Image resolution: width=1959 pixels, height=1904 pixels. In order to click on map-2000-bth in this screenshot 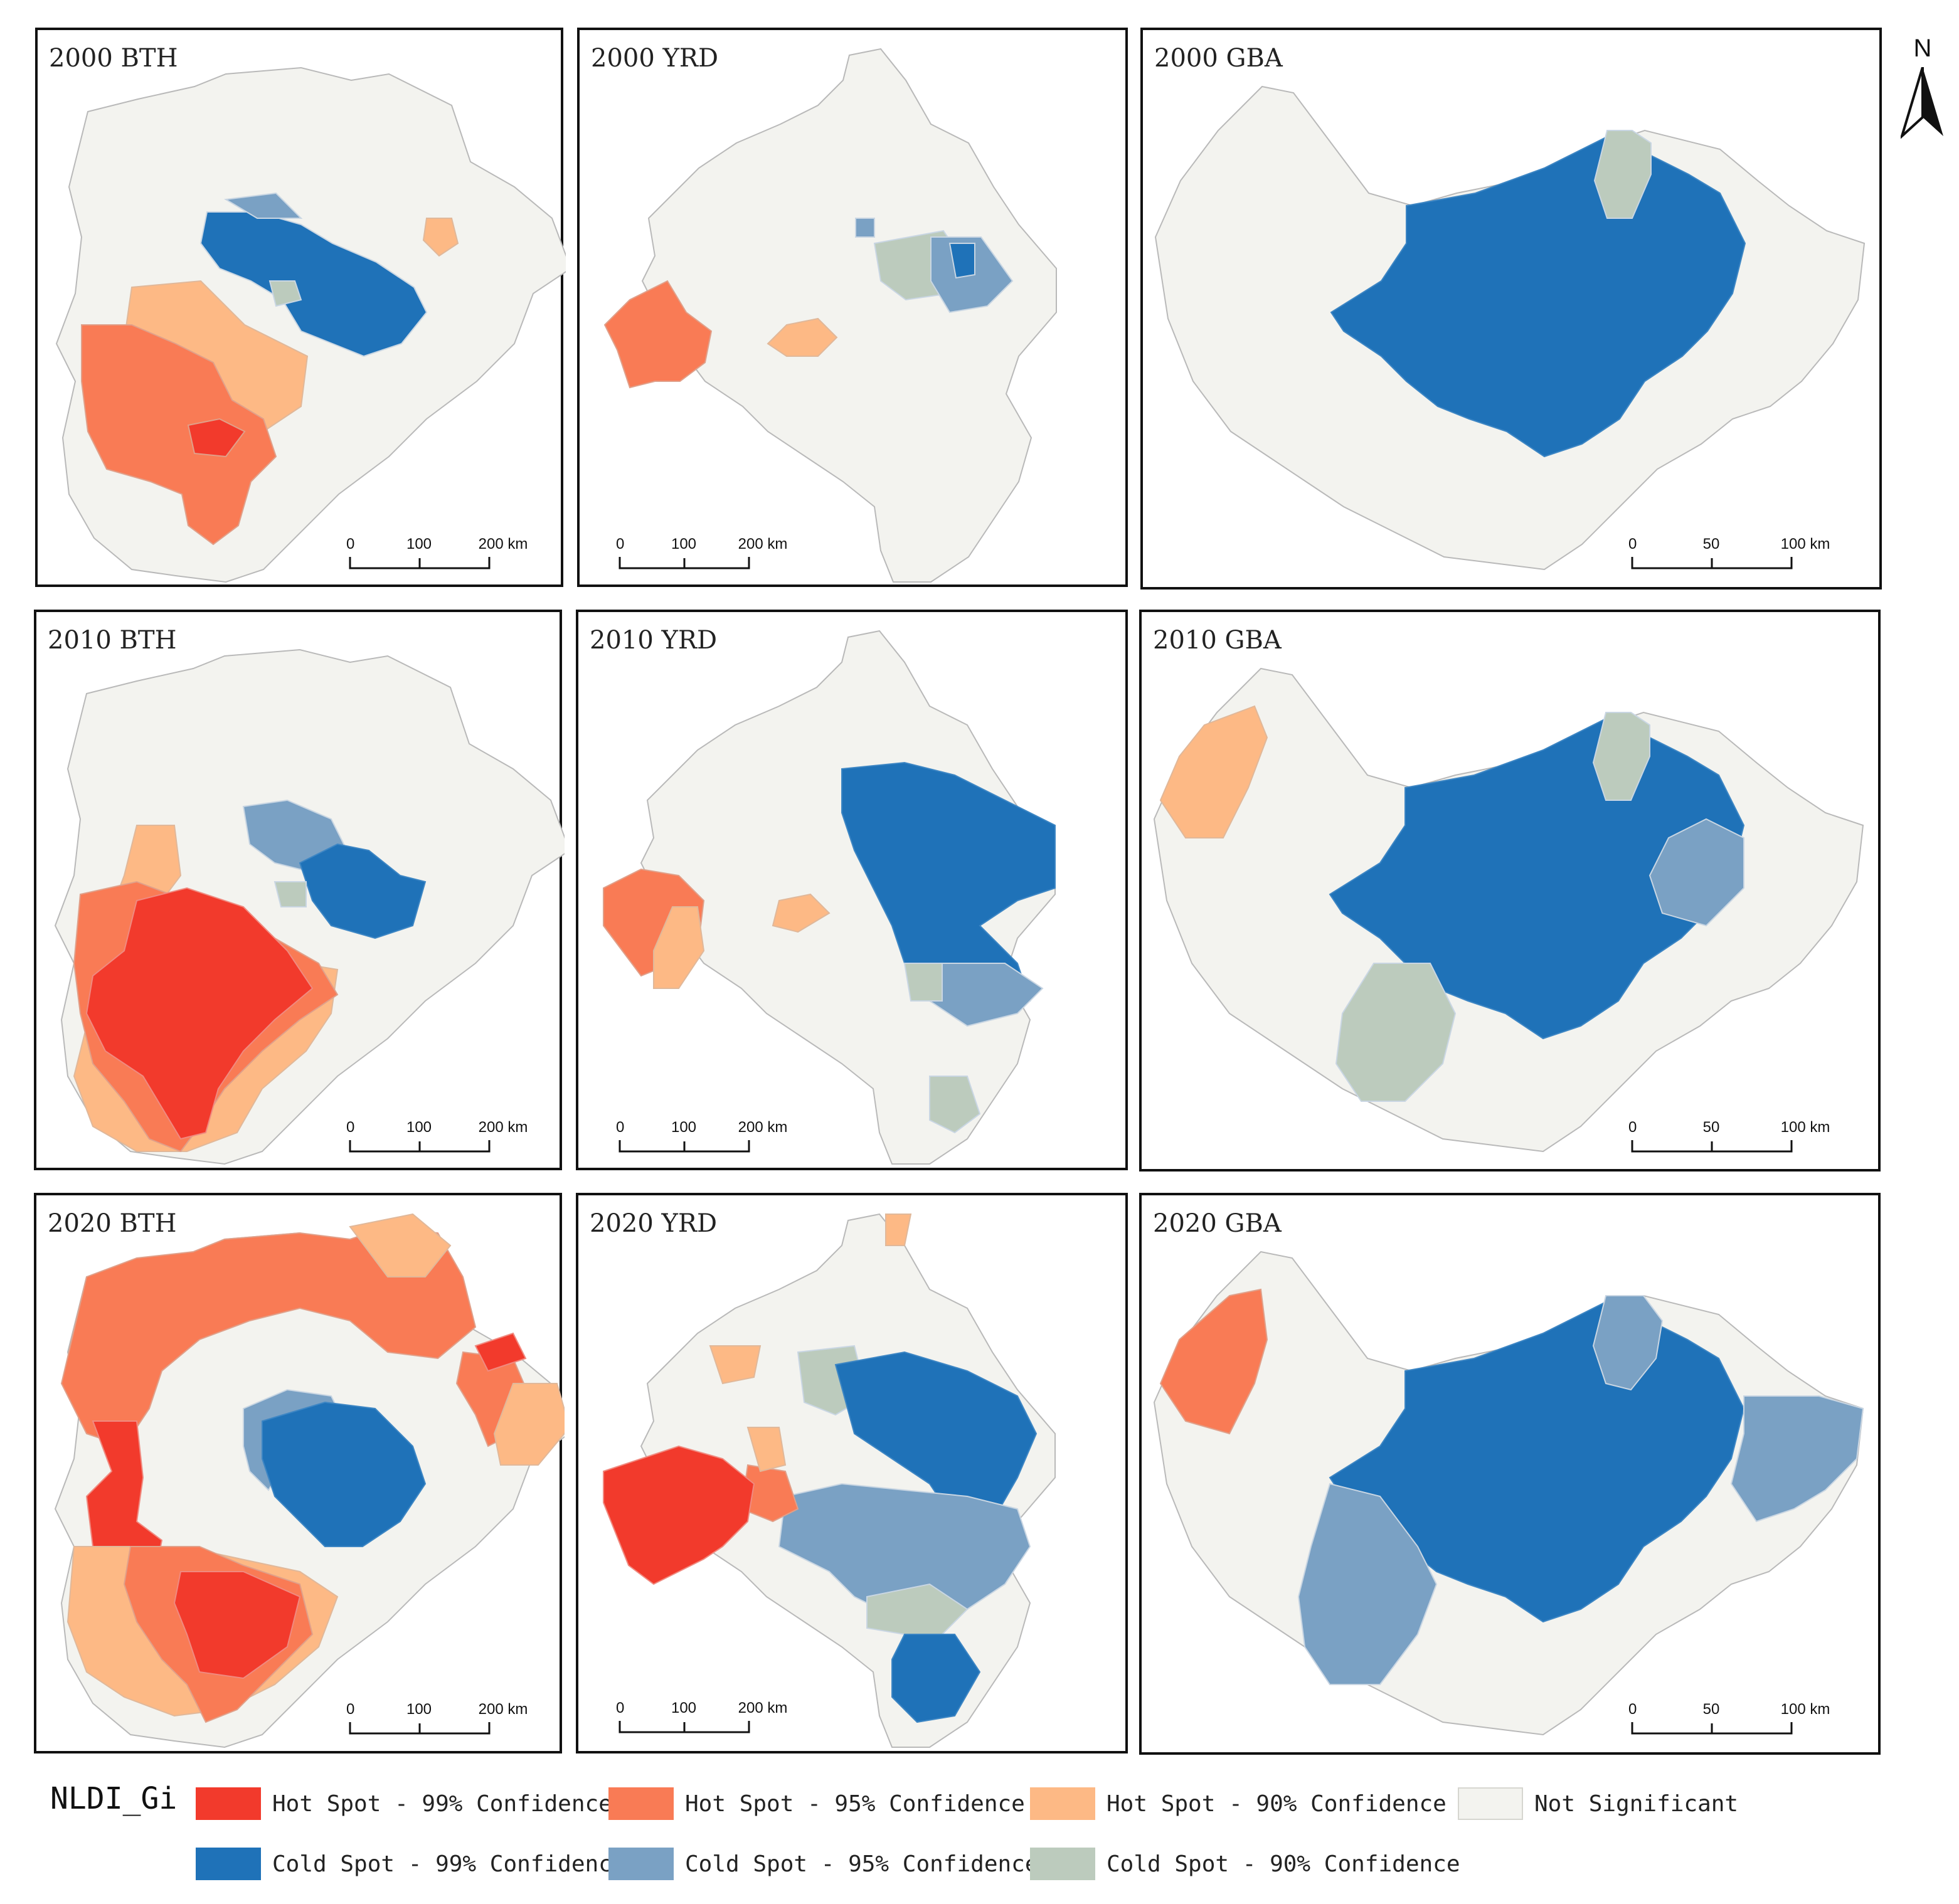, I will do `click(310, 324)`.